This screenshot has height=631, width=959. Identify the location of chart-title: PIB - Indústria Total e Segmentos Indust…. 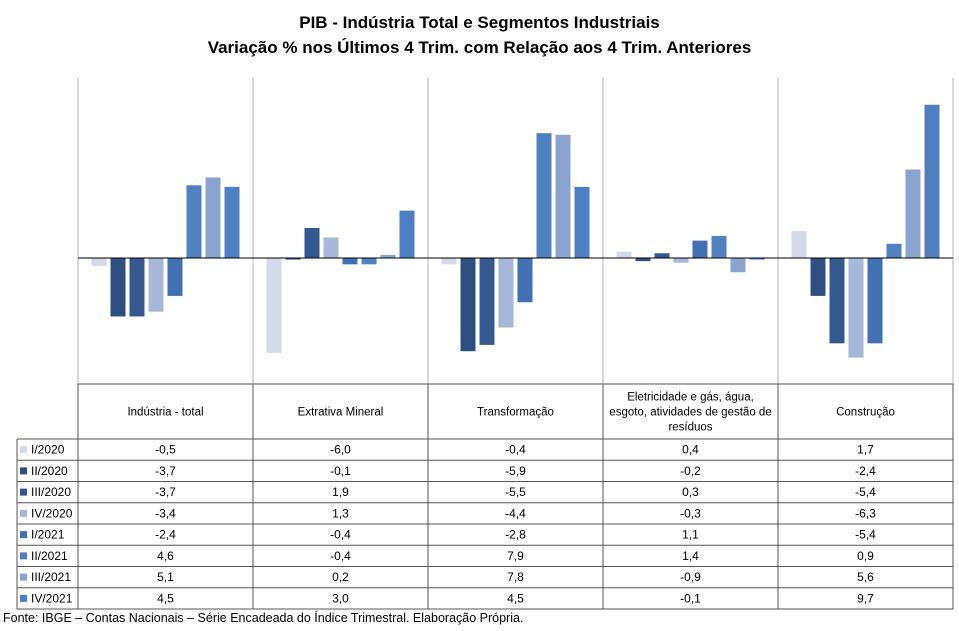
(479, 22).